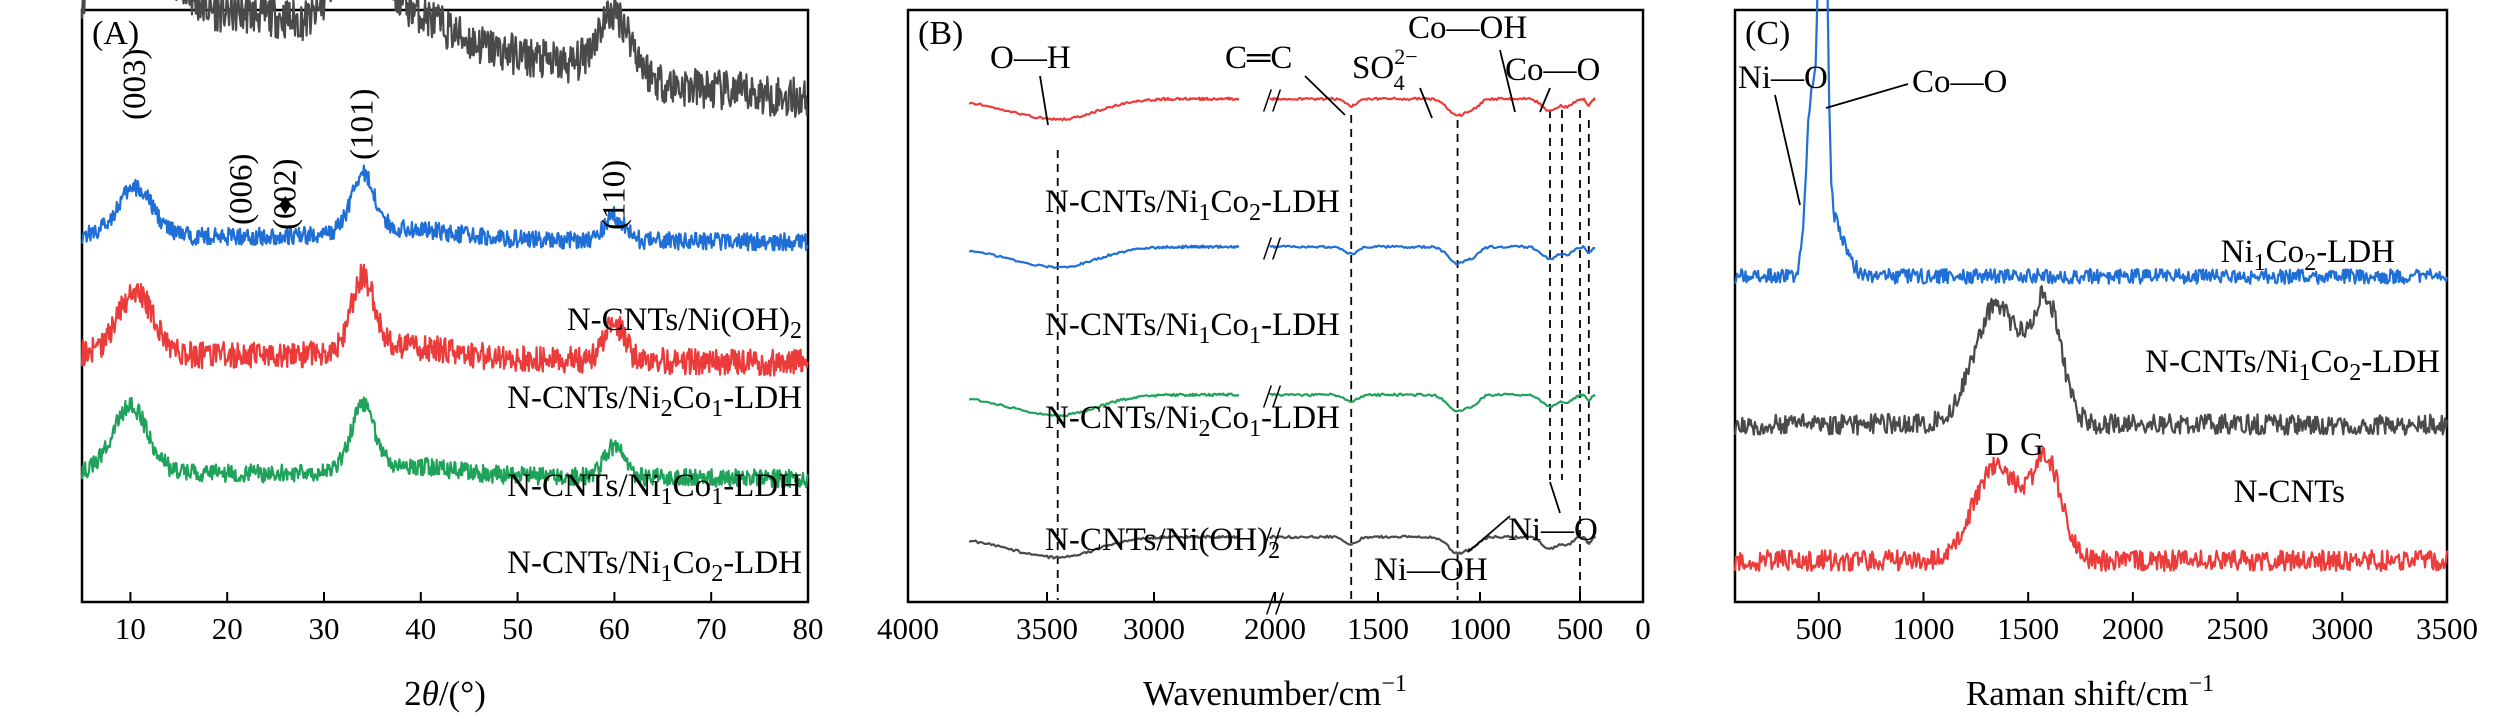  I want to click on label-part: 2−, so click(1405, 56).